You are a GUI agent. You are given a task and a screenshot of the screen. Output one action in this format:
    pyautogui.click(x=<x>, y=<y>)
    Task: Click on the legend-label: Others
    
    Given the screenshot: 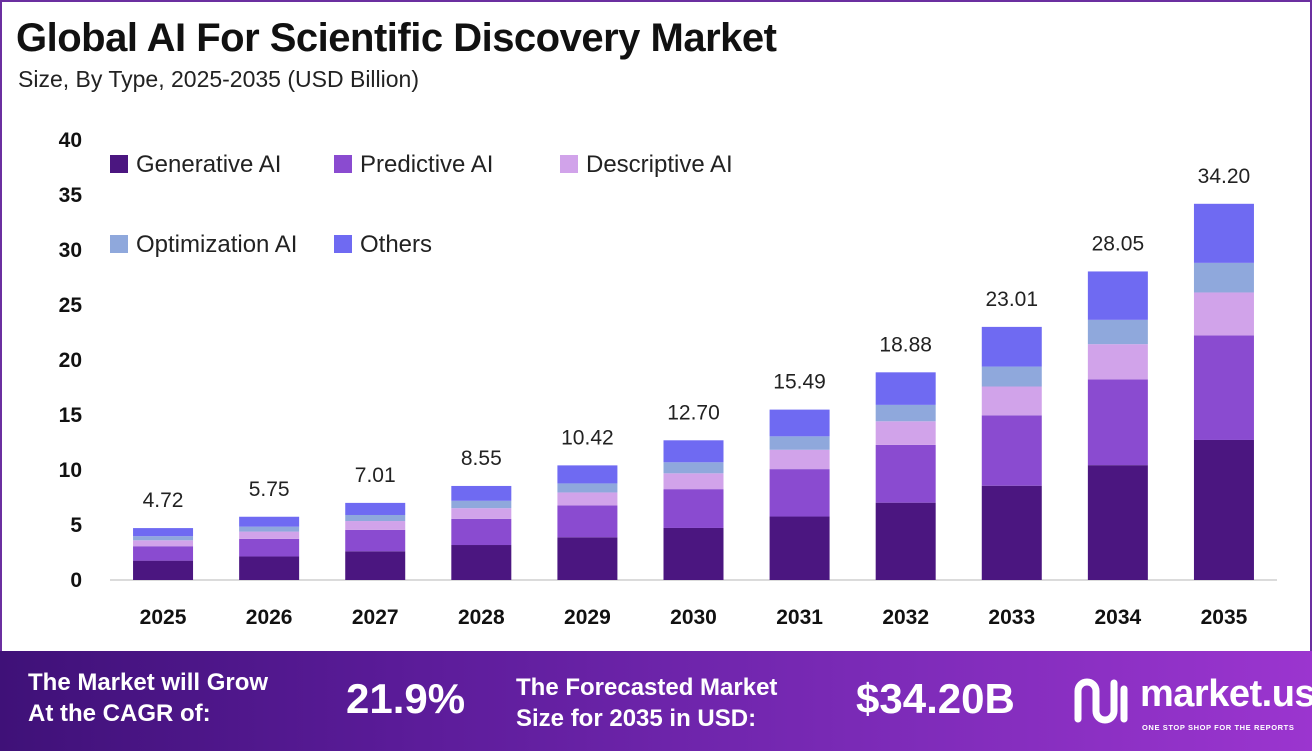 What is the action you would take?
    pyautogui.click(x=396, y=244)
    